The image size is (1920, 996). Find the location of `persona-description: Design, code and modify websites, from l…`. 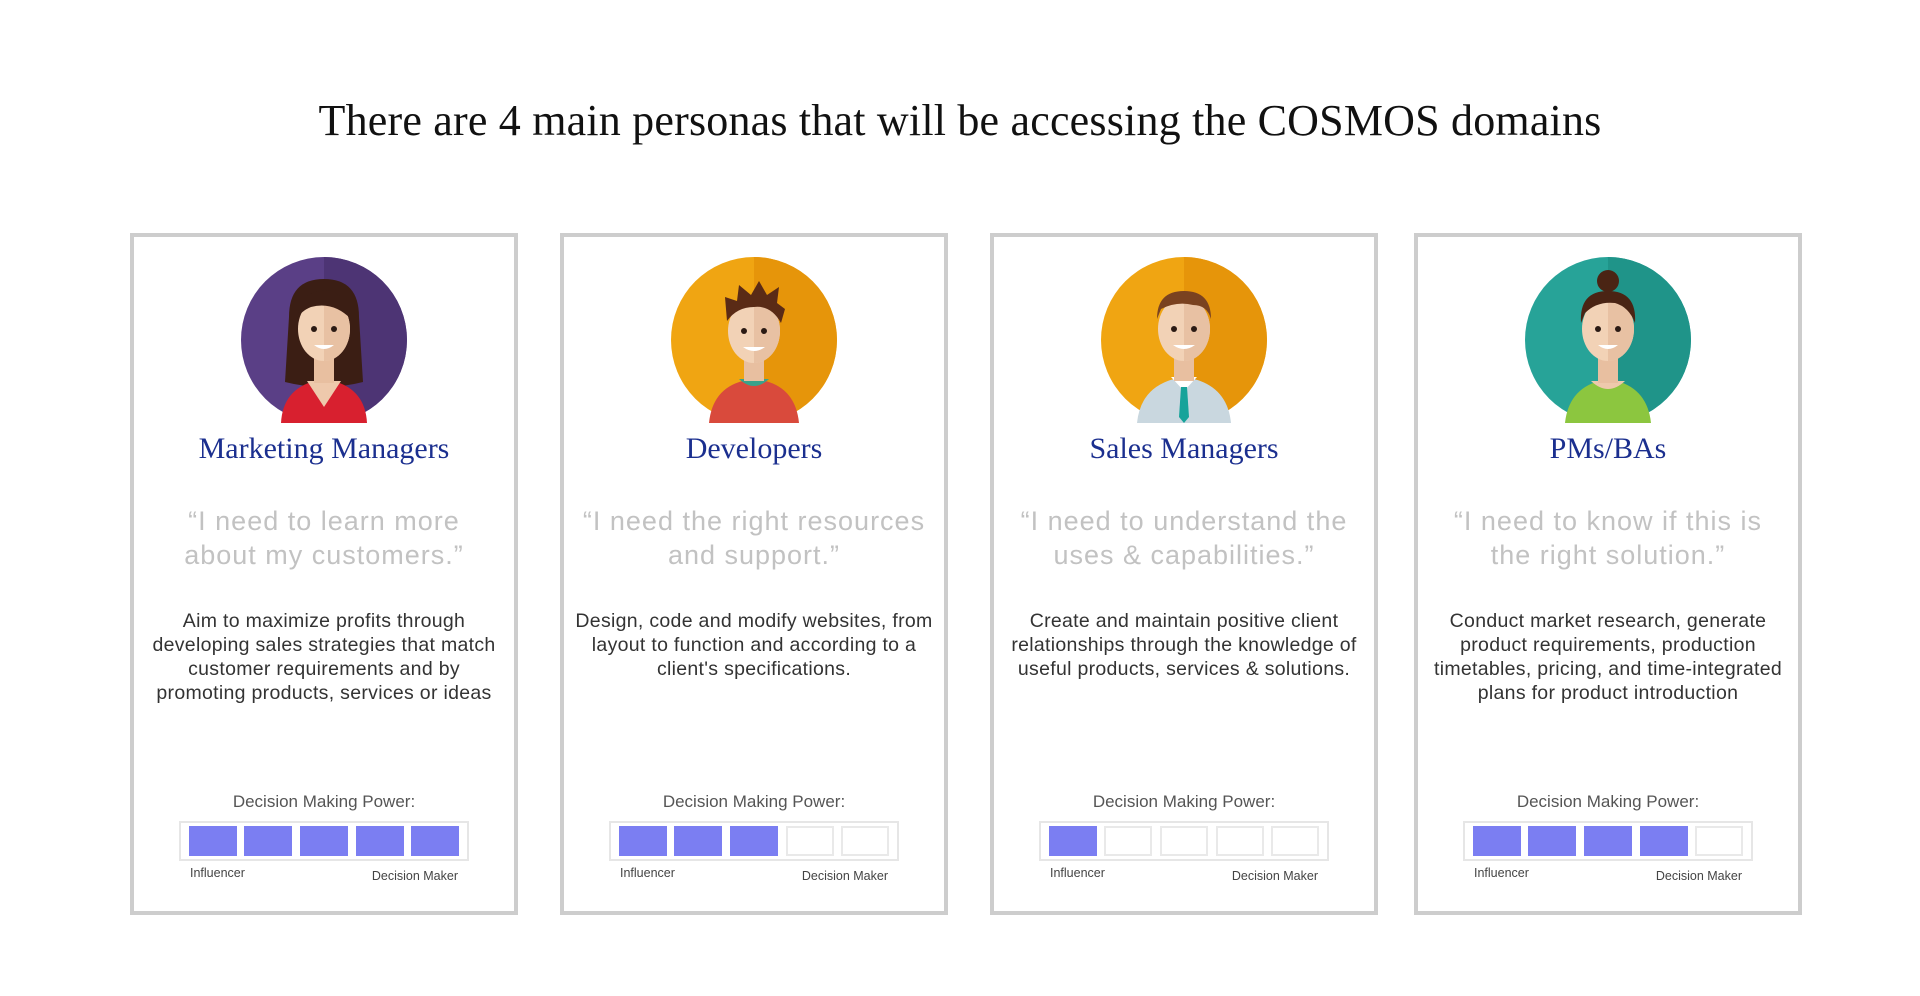

persona-description: Design, code and modify websites, from l… is located at coordinates (754, 645).